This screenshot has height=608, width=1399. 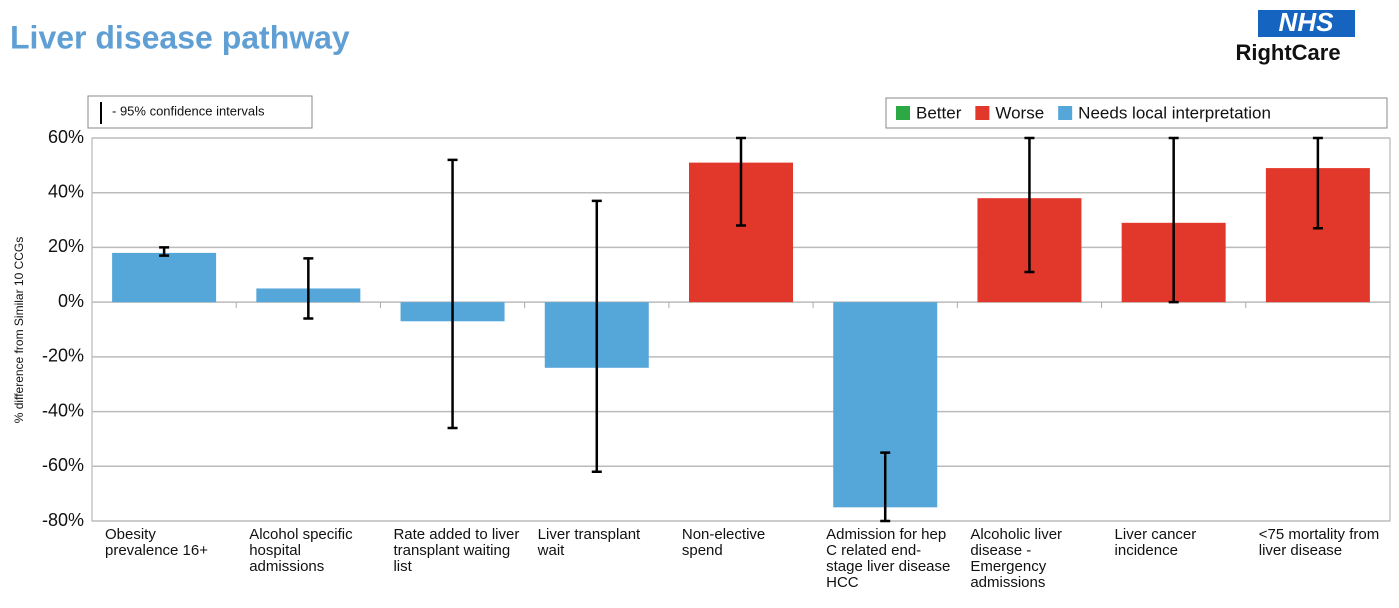 I want to click on x-tick-label: <75 mortality from liver disease, so click(x=1319, y=542).